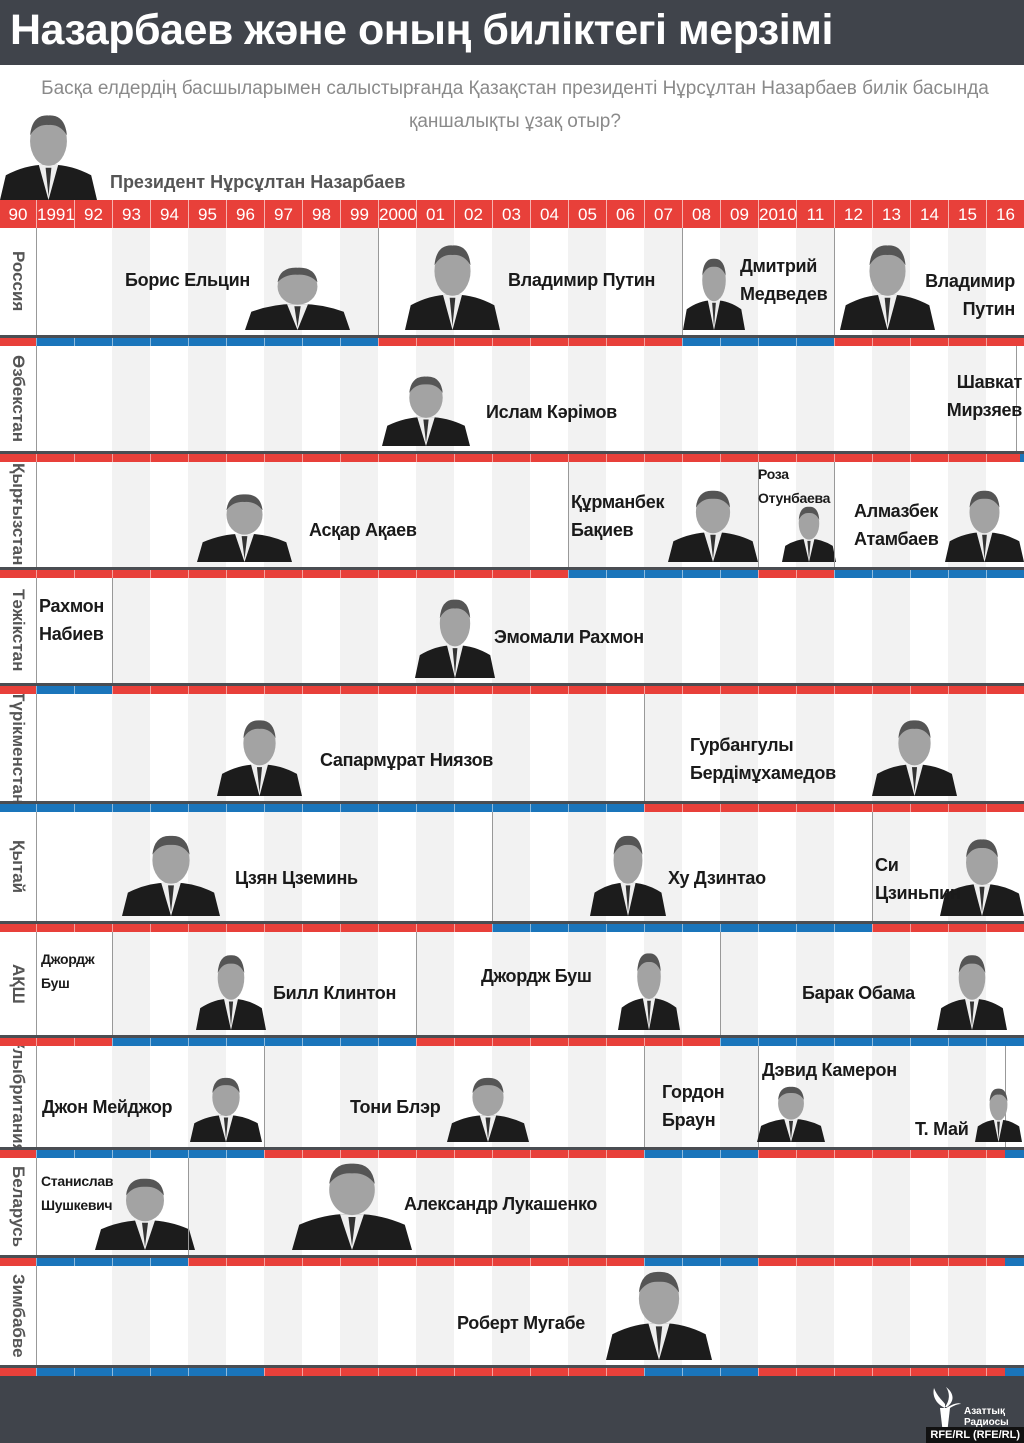 This screenshot has width=1024, height=1443. What do you see at coordinates (512, 404) in the screenshot?
I see `country-row: Ислам Кәрімов Шавкат Мирзяев Өзбекстан` at bounding box center [512, 404].